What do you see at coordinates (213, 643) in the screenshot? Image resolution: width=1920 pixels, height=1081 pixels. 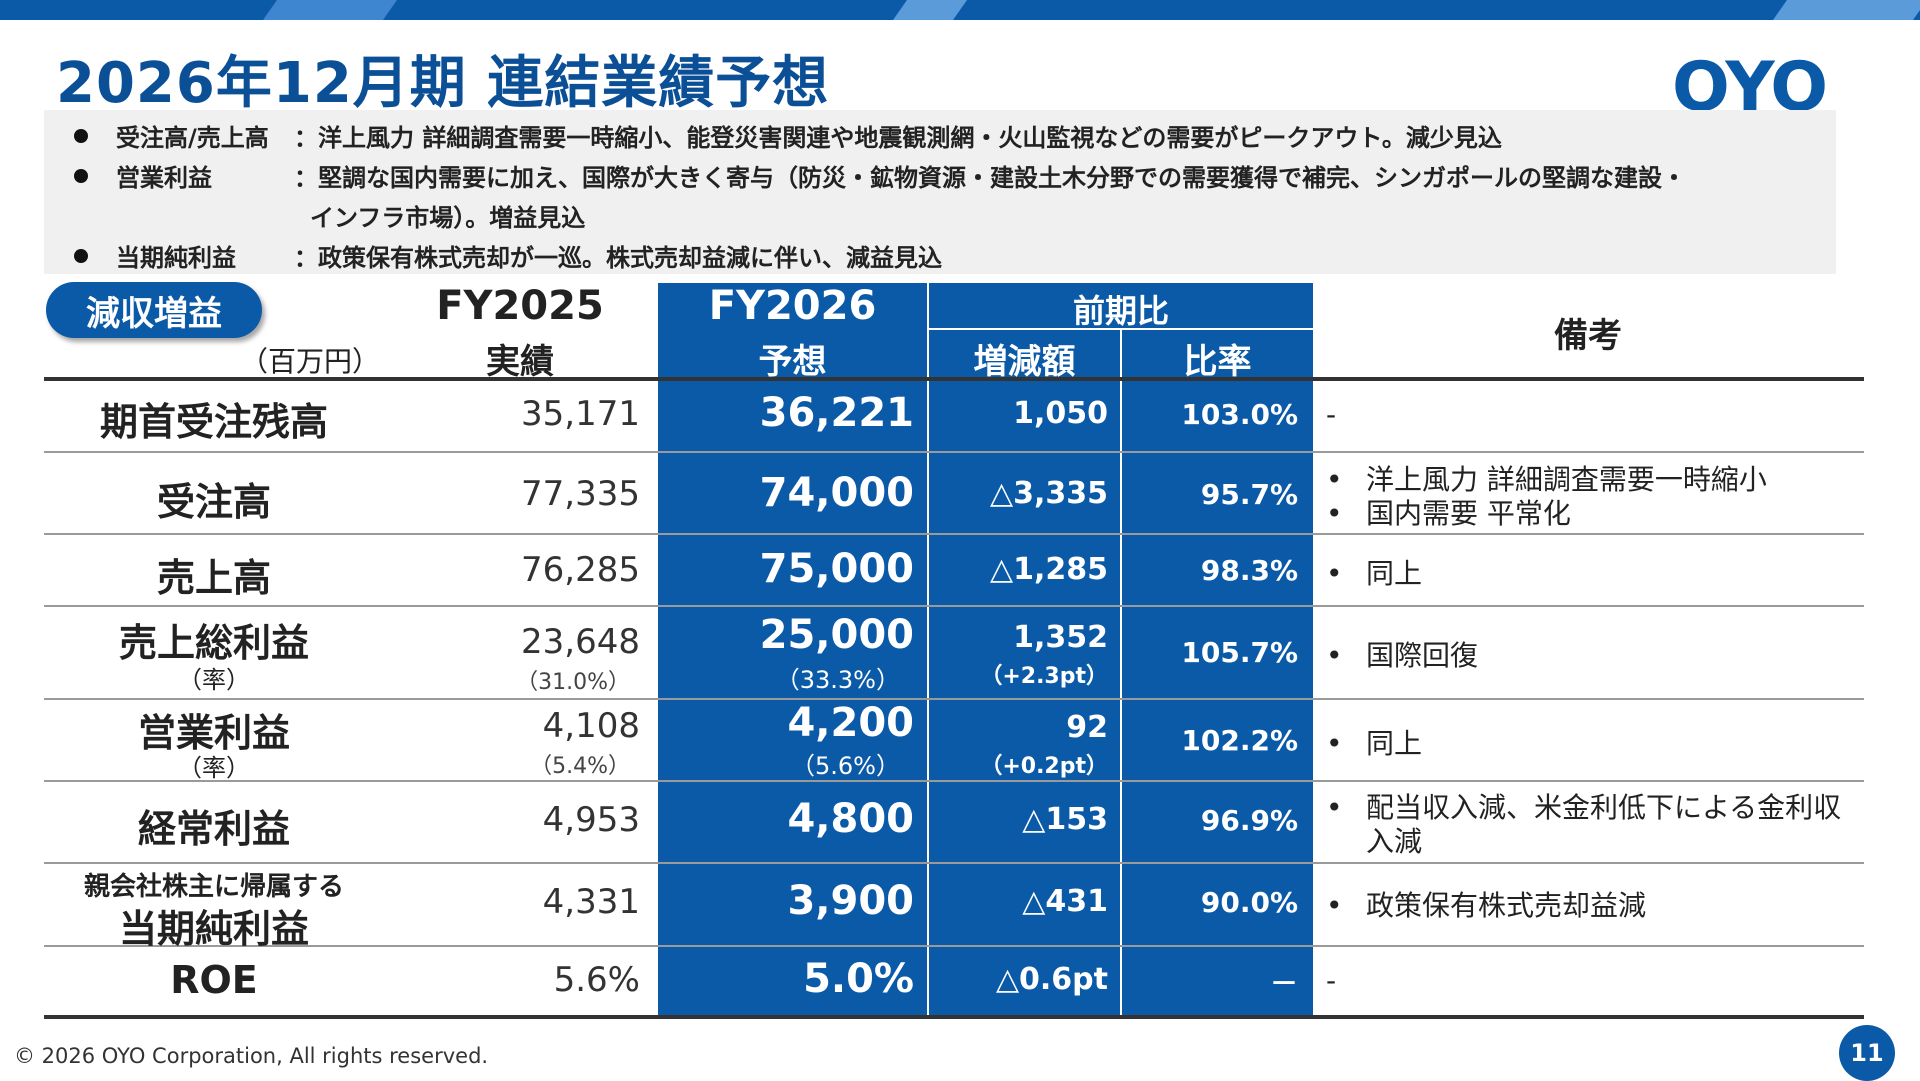 I see `row-label: 売上総利益` at bounding box center [213, 643].